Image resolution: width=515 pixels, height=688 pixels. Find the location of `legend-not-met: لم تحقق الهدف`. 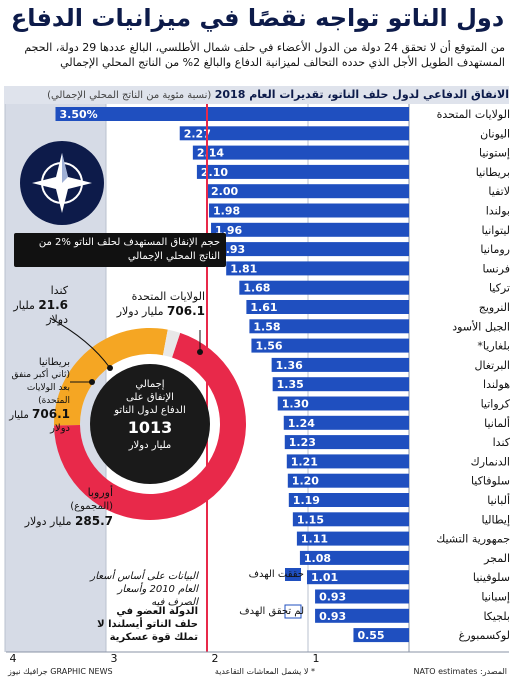

legend-not-met: لم تحقق الهدف is located at coordinates (259, 611).